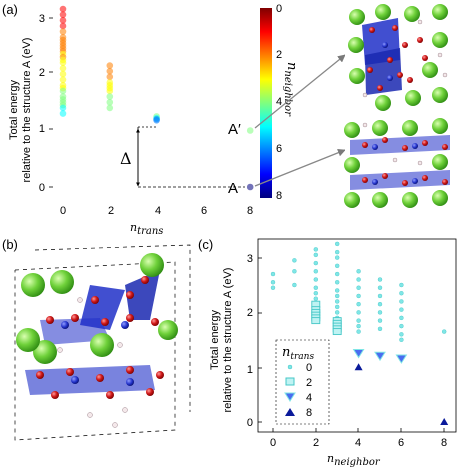 The width and height of the screenshot is (458, 467). Describe the element at coordinates (204, 211) in the screenshot. I see `panel-a-xtick-6: 6` at that location.